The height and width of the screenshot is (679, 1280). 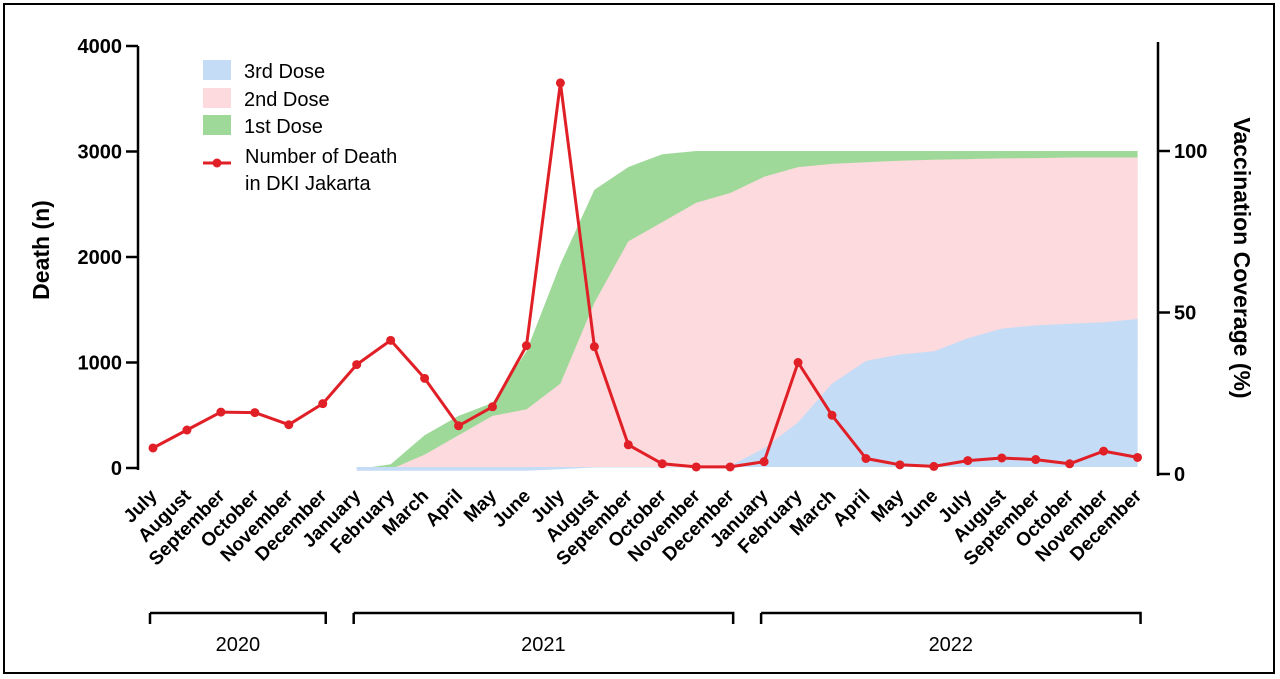 I want to click on legend-death-label: Number of Death, so click(x=321, y=157).